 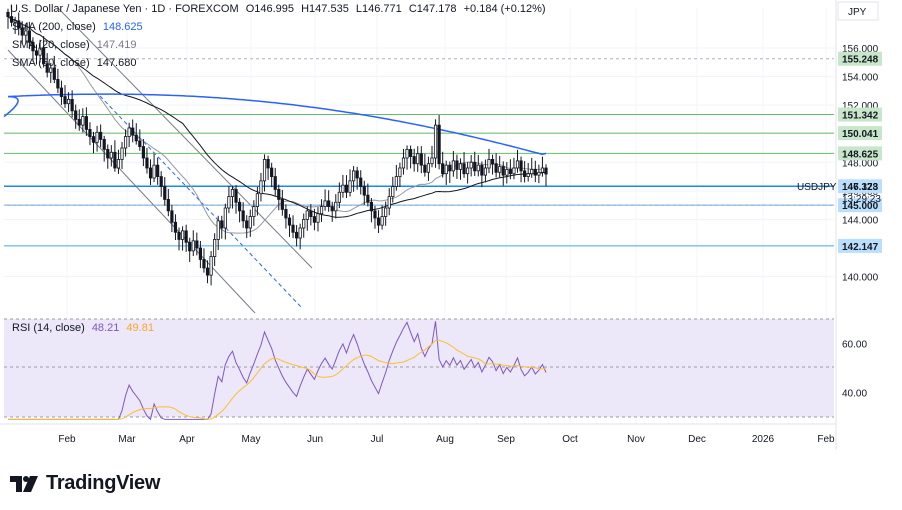 I want to click on sma50-value: 147.680, so click(x=116, y=63).